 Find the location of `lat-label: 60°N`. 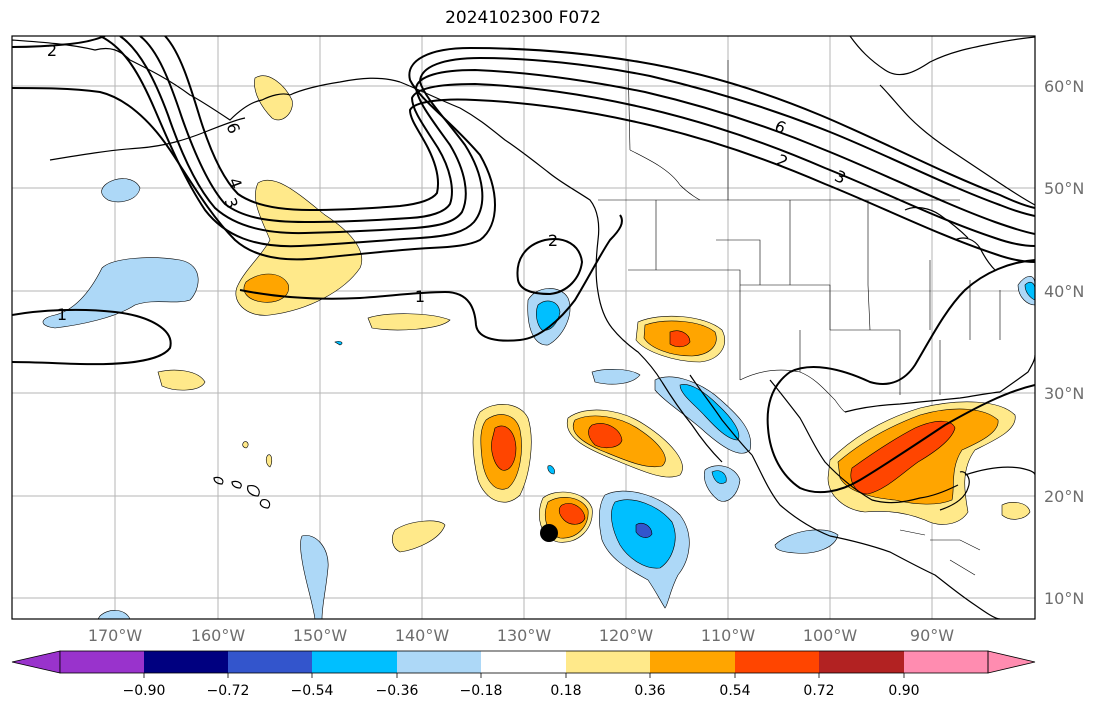

lat-label: 60°N is located at coordinates (1064, 86).